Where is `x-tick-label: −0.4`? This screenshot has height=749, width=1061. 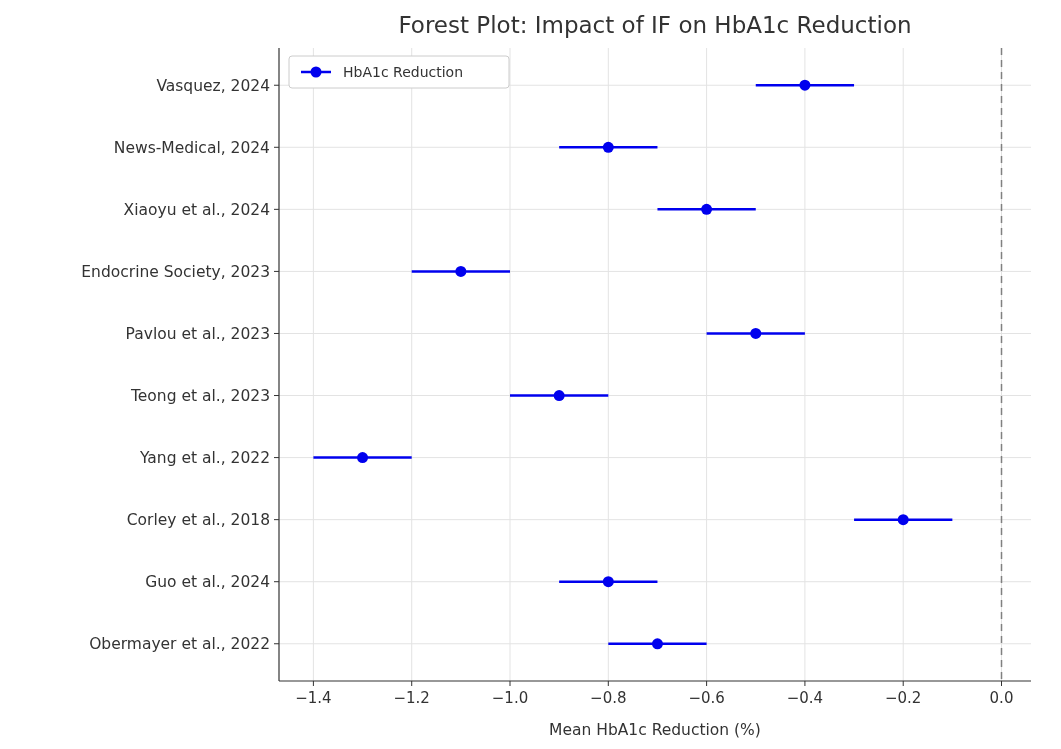
x-tick-label: −0.4 is located at coordinates (805, 698).